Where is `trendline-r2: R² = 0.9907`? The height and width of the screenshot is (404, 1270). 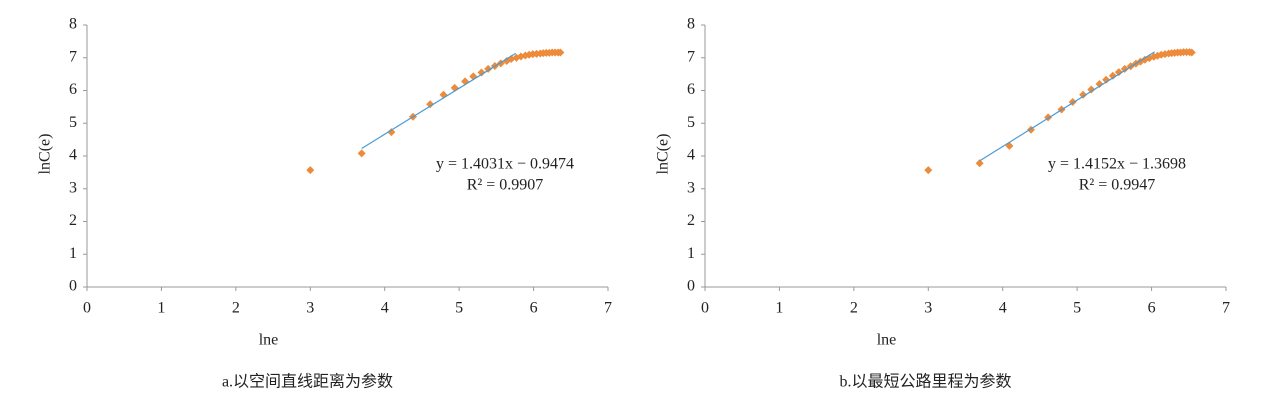 trendline-r2: R² = 0.9907 is located at coordinates (505, 185).